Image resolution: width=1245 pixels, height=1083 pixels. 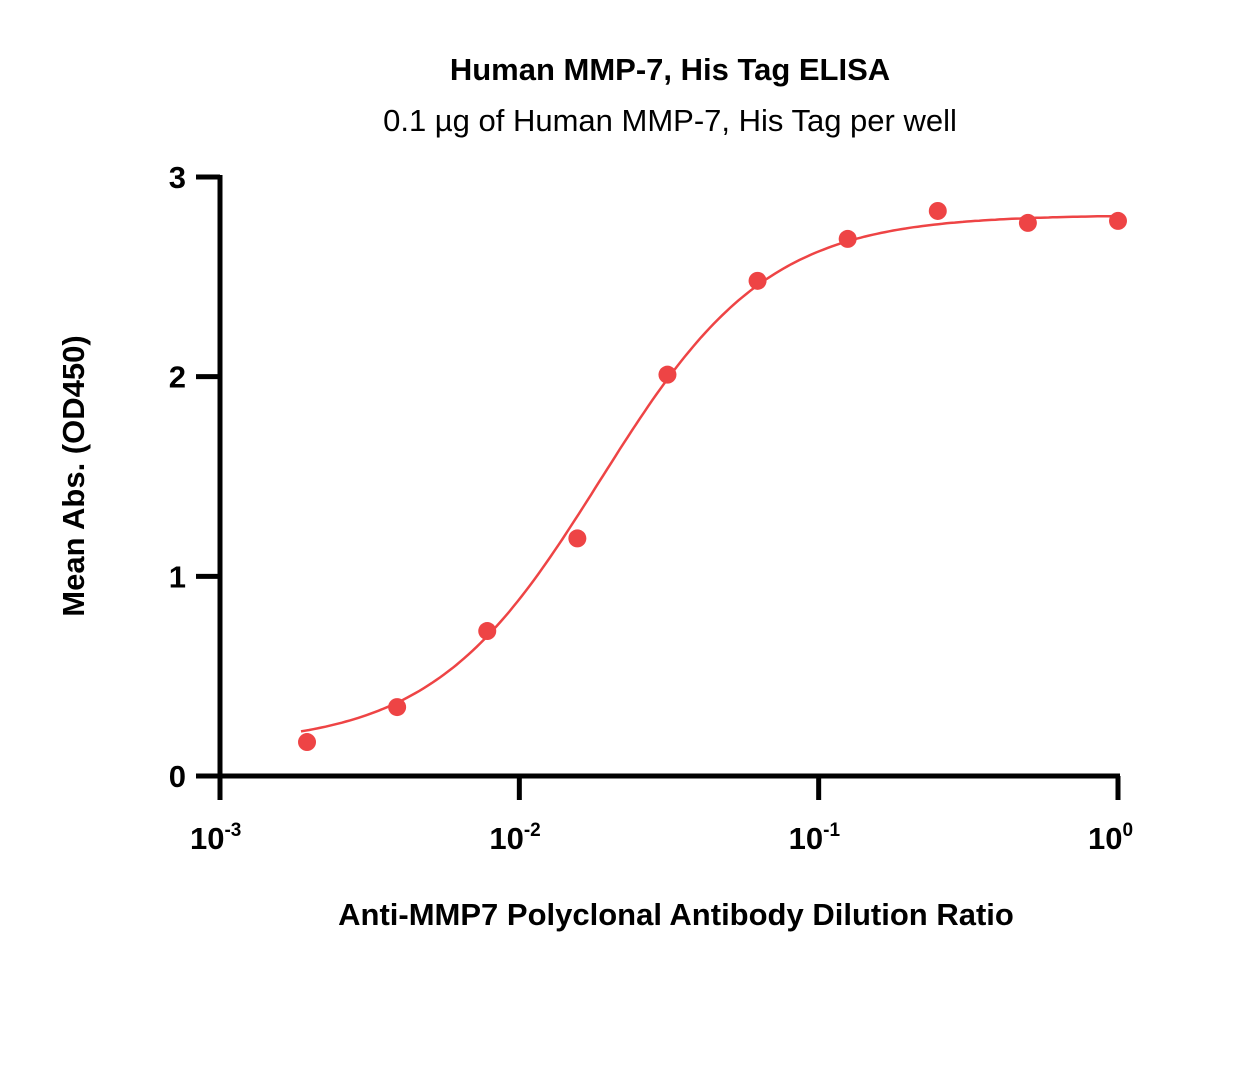 I want to click on x-tick-exponent: -1, so click(x=831, y=830).